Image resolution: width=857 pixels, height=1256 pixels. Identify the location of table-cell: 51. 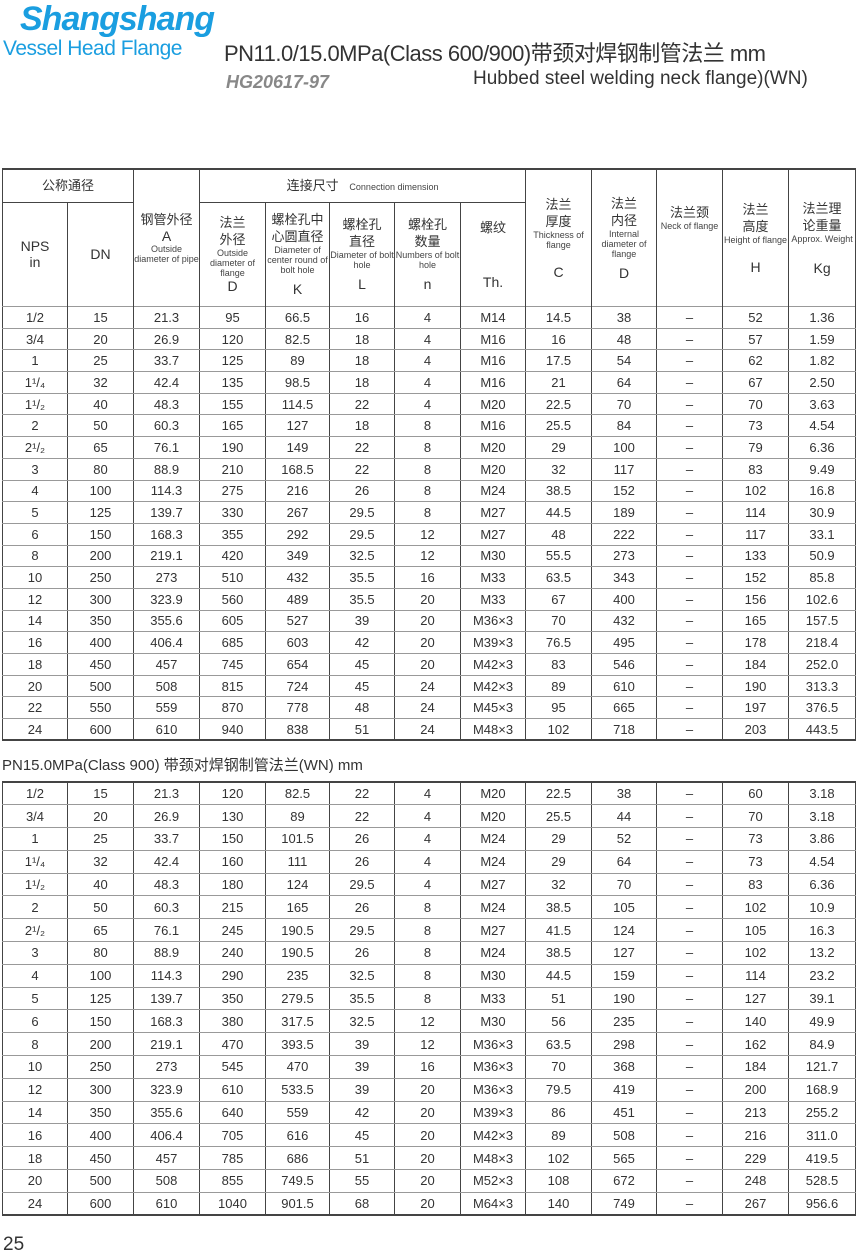
(362, 729).